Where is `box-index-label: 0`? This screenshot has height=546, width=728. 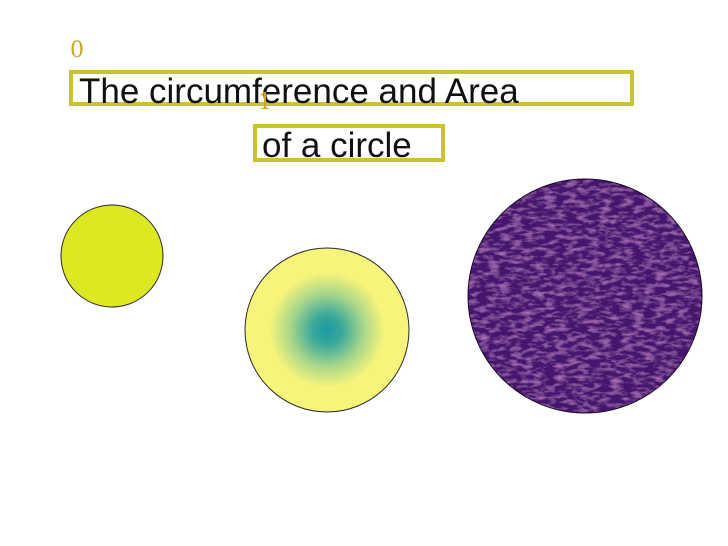
box-index-label: 0 is located at coordinates (77, 50).